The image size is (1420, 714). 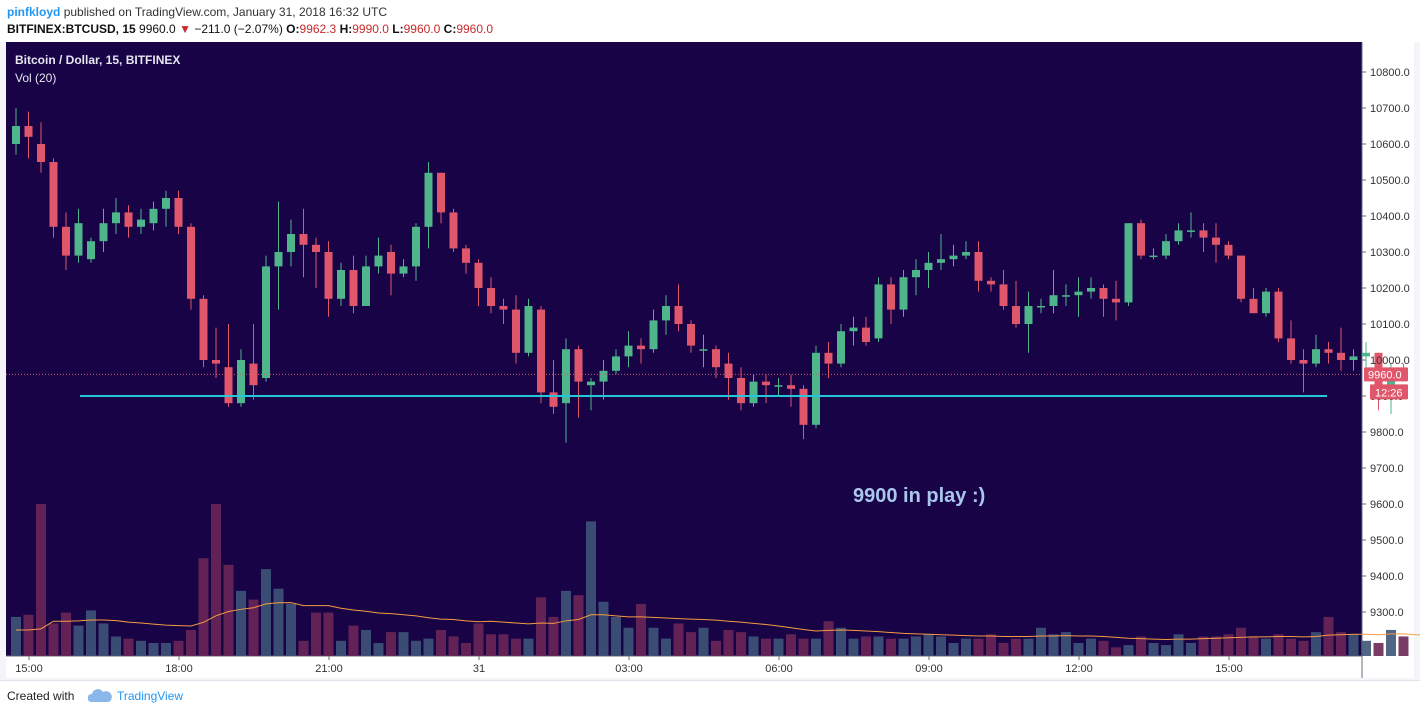 I want to click on high-label: H:, so click(x=346, y=29).